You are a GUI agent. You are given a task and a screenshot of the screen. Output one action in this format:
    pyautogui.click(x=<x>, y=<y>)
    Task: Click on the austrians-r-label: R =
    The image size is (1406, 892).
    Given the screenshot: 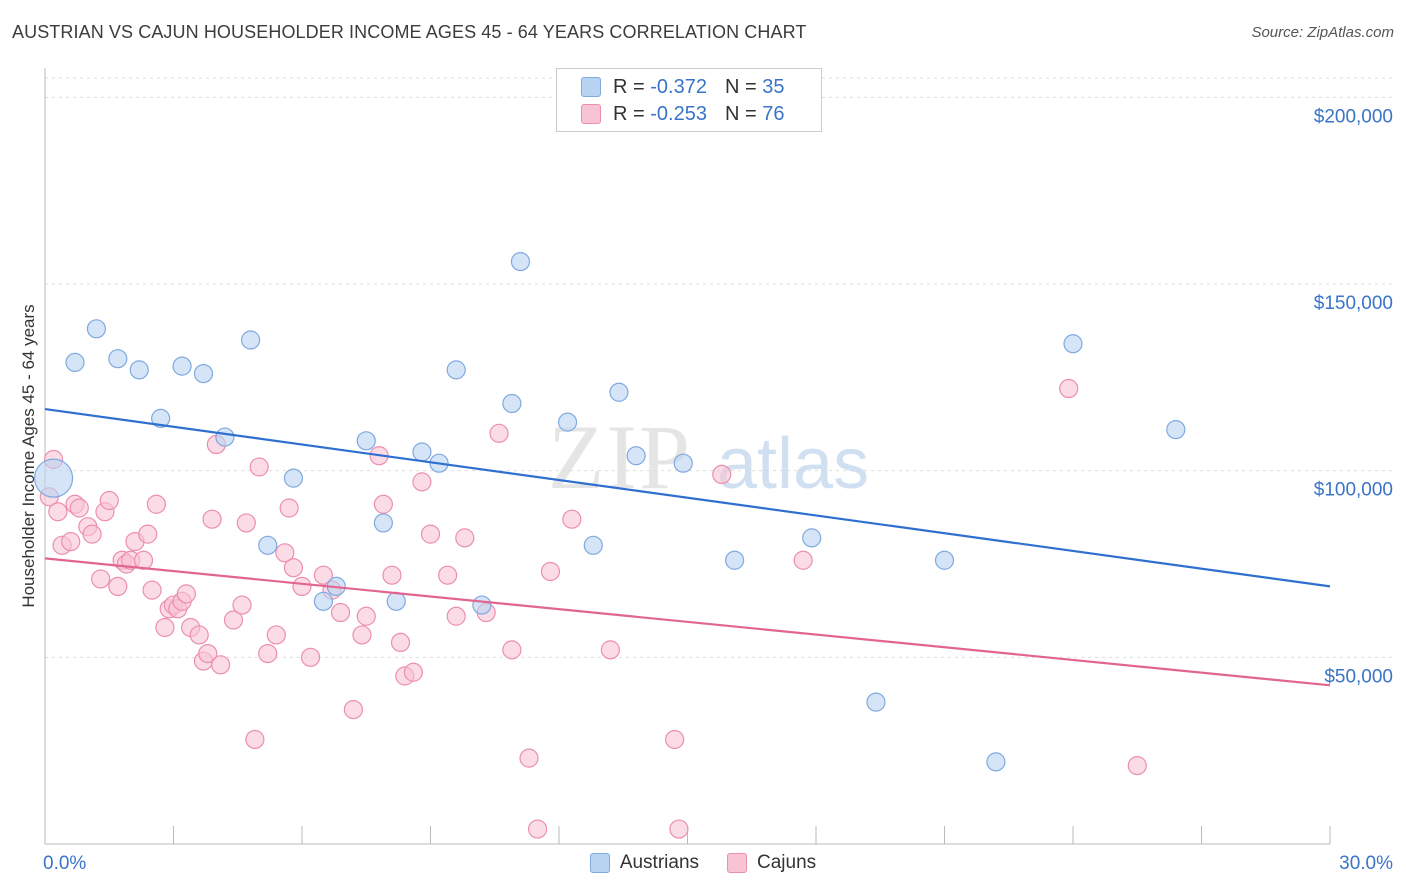 What is the action you would take?
    pyautogui.click(x=632, y=86)
    